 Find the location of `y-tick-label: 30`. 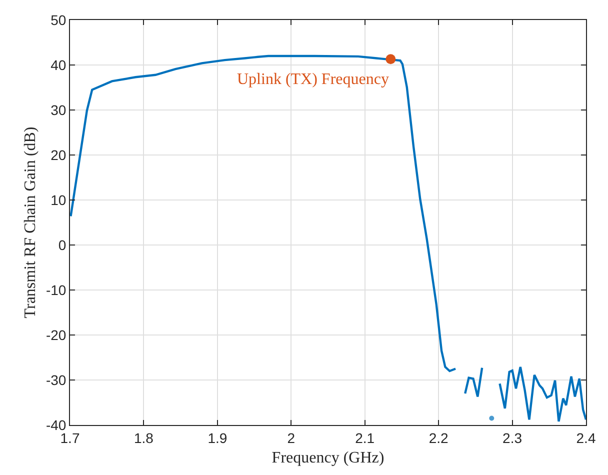

y-tick-label: 30 is located at coordinates (58, 110).